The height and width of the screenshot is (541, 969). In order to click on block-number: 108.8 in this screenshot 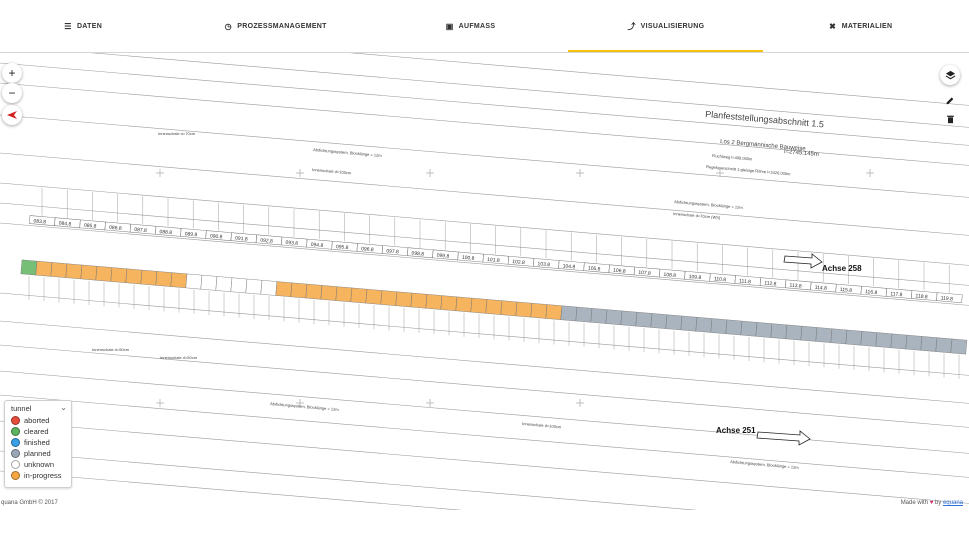, I will do `click(669, 275)`.